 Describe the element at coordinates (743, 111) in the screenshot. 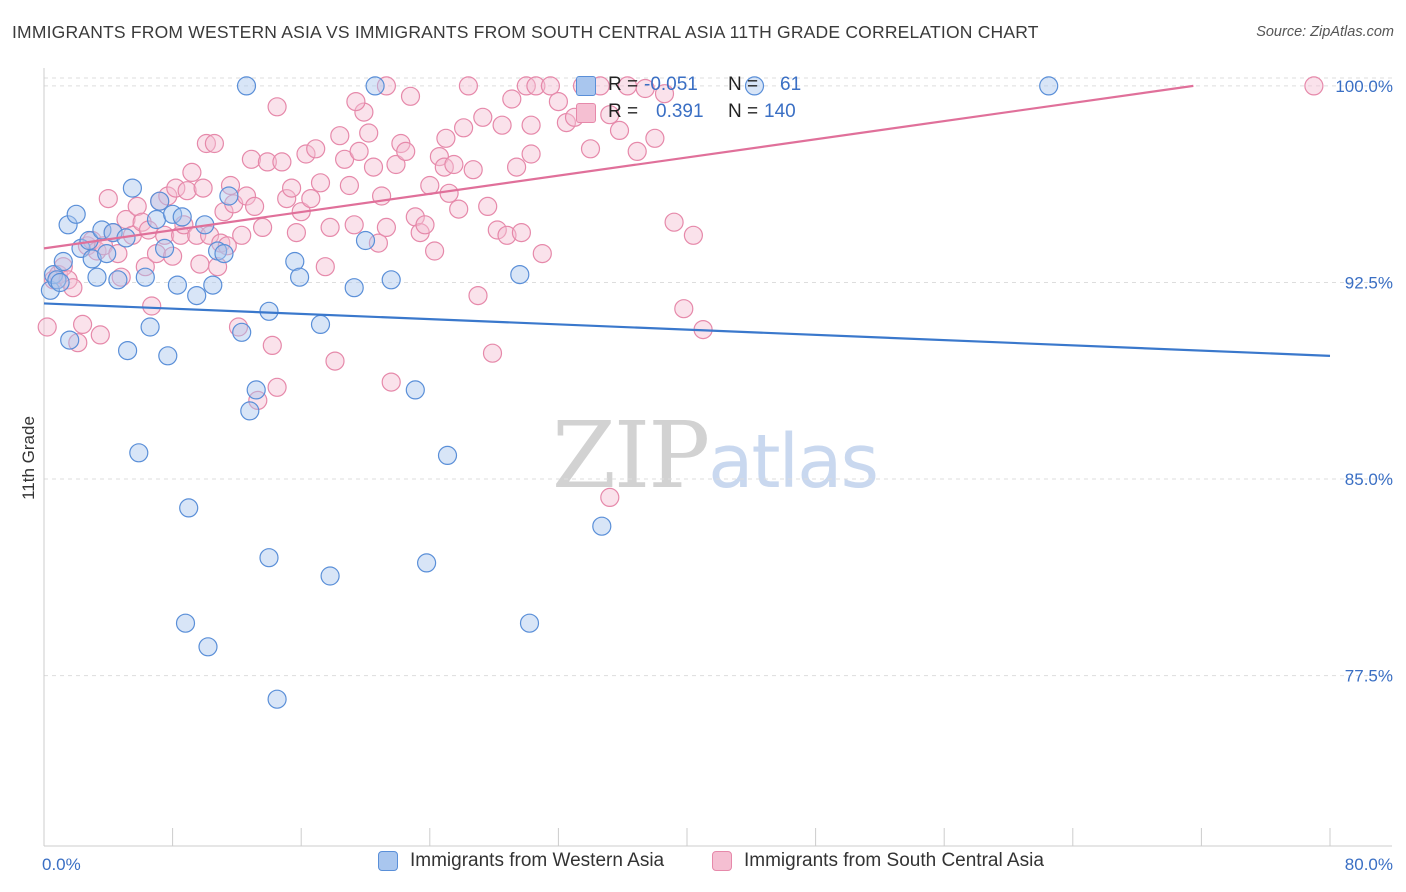

I see `stats-n-label-pink: N =` at that location.